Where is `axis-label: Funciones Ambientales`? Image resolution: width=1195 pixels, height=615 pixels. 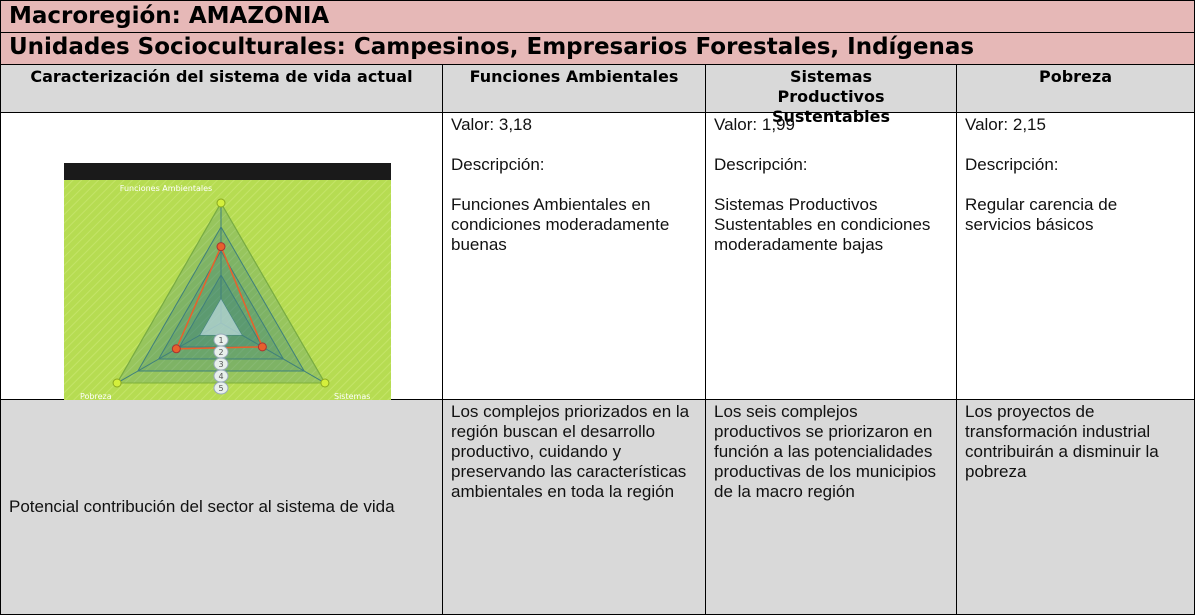
axis-label: Funciones Ambientales is located at coordinates (166, 188).